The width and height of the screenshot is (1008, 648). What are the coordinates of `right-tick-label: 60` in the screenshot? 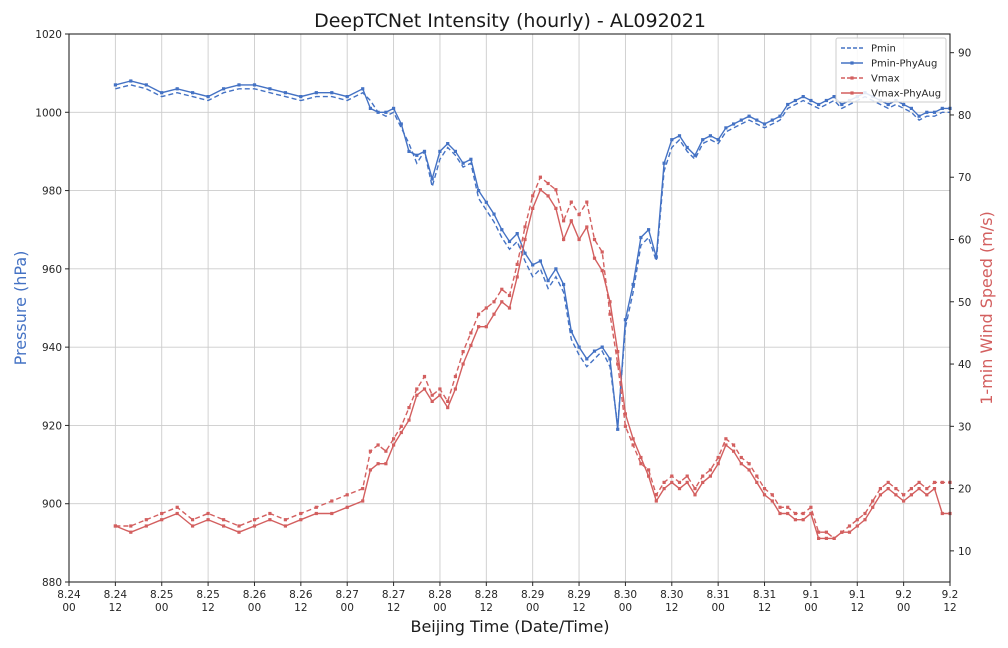 It's located at (964, 241).